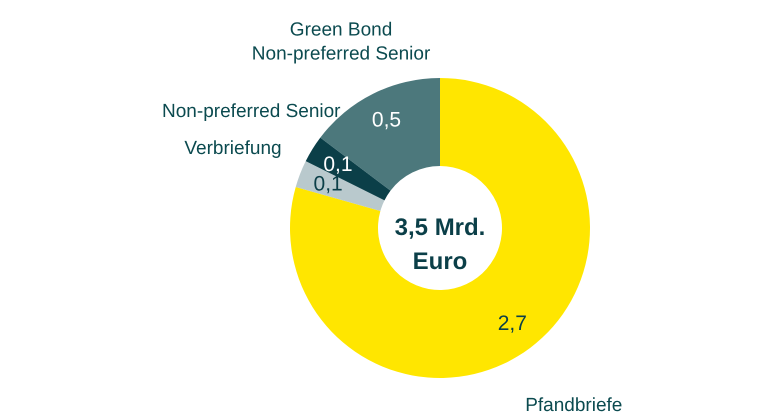 This screenshot has height=415, width=765. What do you see at coordinates (387, 120) in the screenshot?
I see `data-label: 0,5` at bounding box center [387, 120].